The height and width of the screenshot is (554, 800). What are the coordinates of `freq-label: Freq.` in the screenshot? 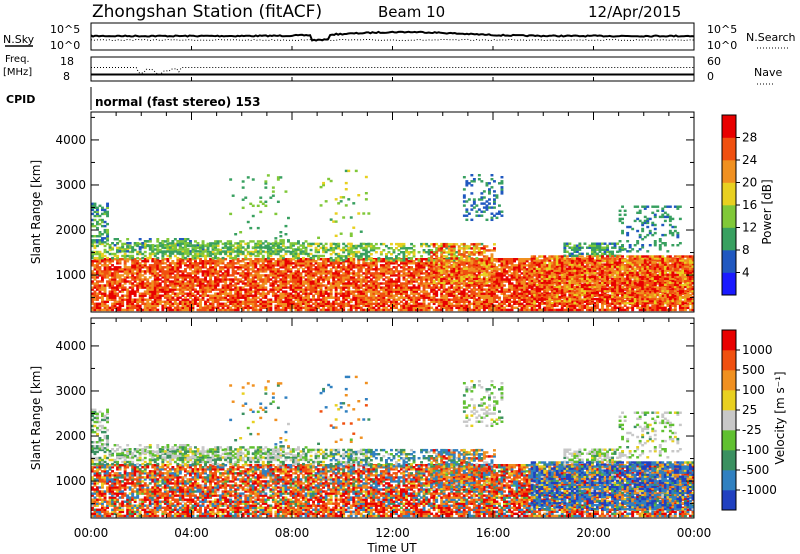 It's located at (17, 59).